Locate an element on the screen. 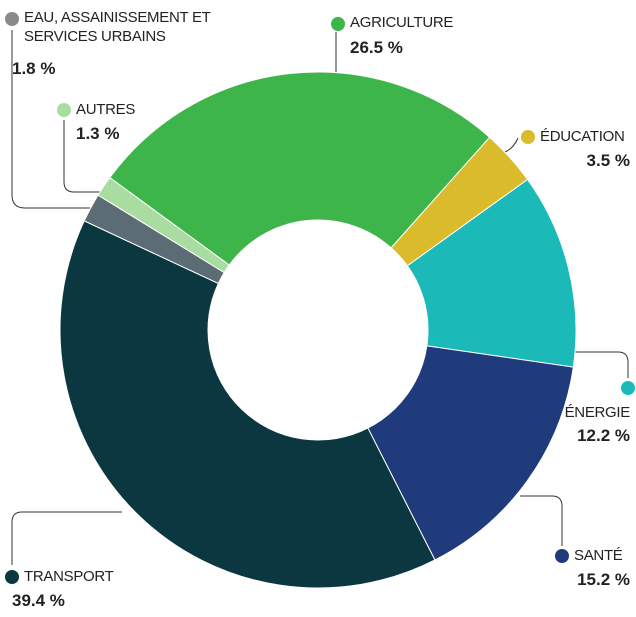  category-label: TRANSPORT is located at coordinates (69, 576).